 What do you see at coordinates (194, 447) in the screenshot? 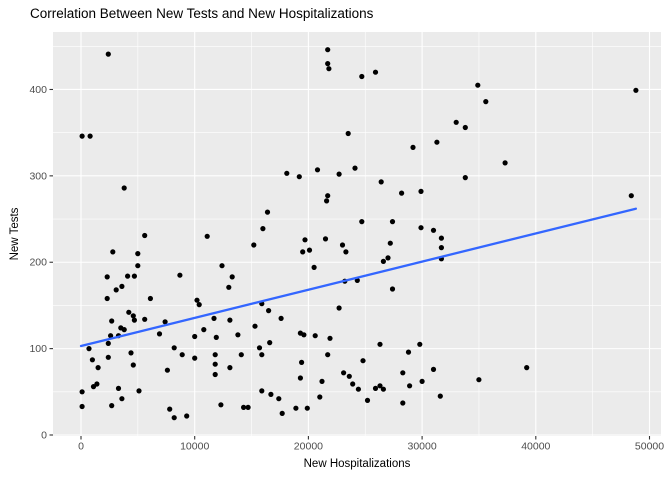
I see `x-tick-label: 10000` at bounding box center [194, 447].